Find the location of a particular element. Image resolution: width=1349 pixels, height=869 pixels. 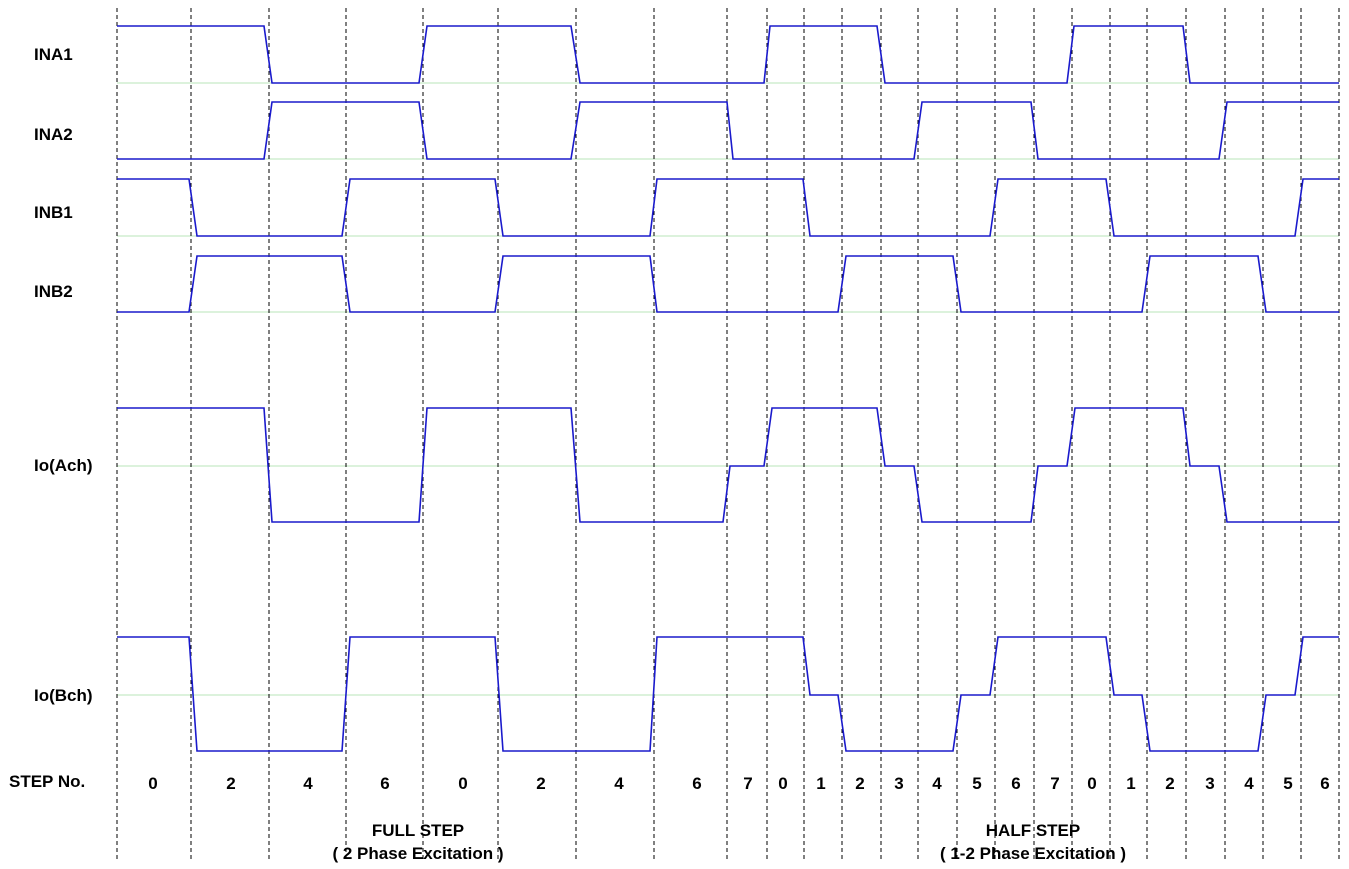

ina1-waveform is located at coordinates (728, 54).